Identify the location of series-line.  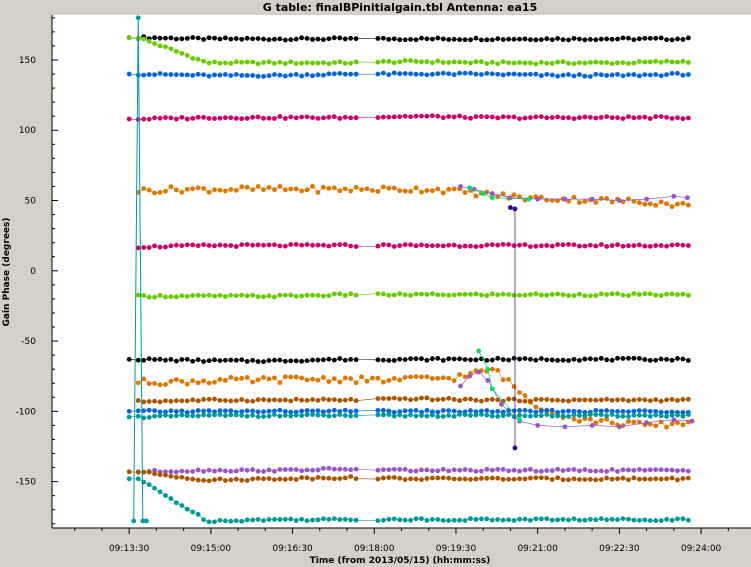
(409, 38).